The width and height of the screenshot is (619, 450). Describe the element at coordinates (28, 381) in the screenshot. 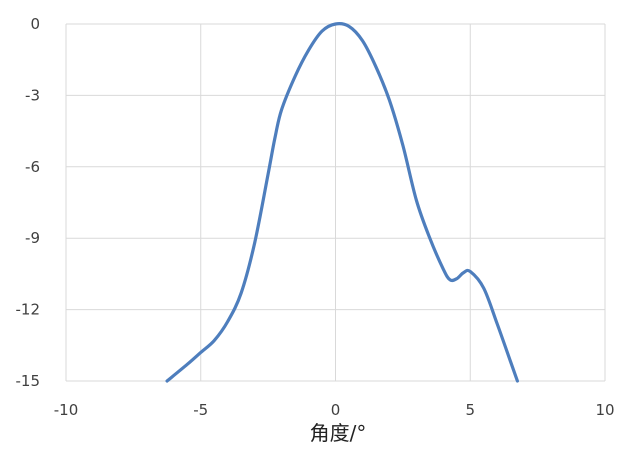

I see `y-tick-label-5: -15` at that location.